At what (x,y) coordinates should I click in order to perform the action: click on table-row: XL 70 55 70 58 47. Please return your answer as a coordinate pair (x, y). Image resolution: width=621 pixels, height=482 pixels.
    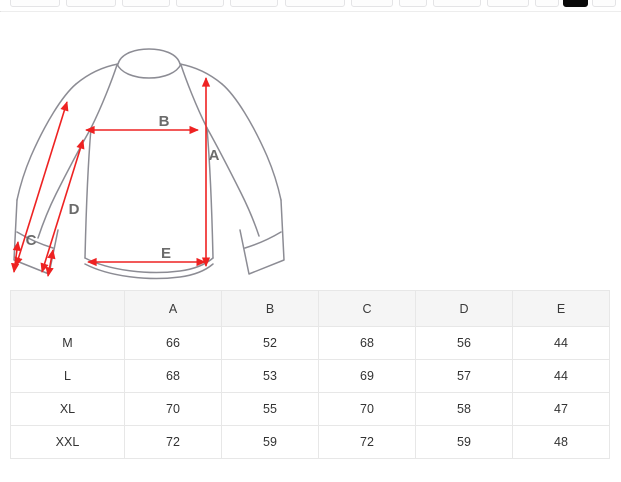
    Looking at the image, I should click on (310, 409).